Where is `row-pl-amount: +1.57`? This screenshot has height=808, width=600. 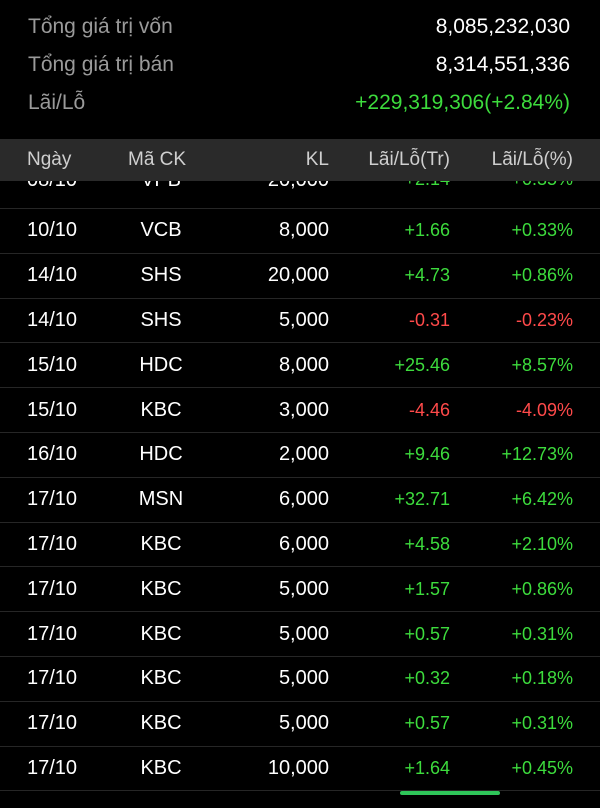 row-pl-amount: +1.57 is located at coordinates (427, 588).